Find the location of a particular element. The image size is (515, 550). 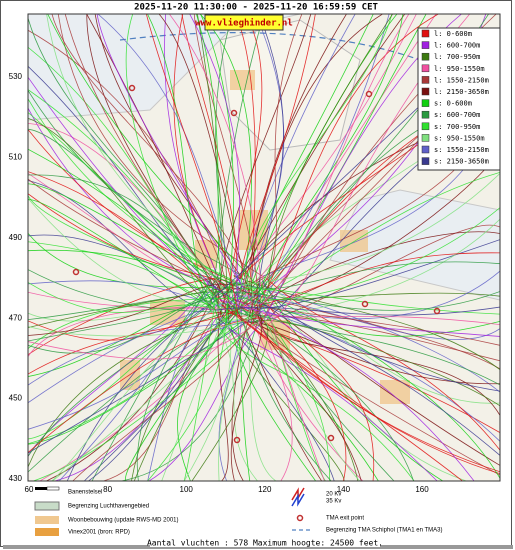

legend-text: Banenstelsel is located at coordinates (85, 493).